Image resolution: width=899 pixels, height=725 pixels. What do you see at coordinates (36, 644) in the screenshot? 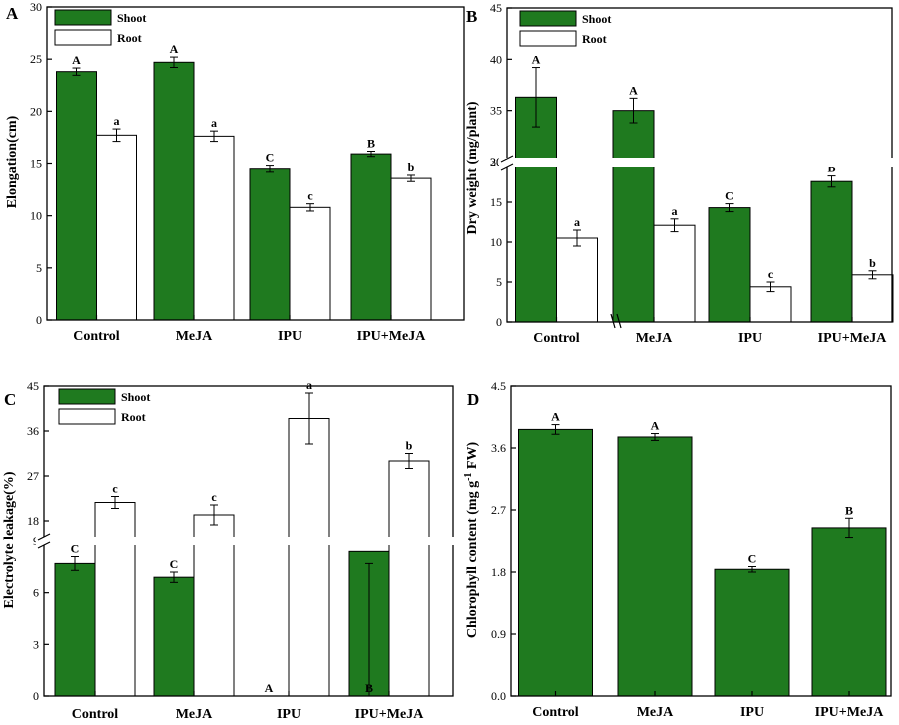
I see `y-tick-label: 3` at bounding box center [36, 644].